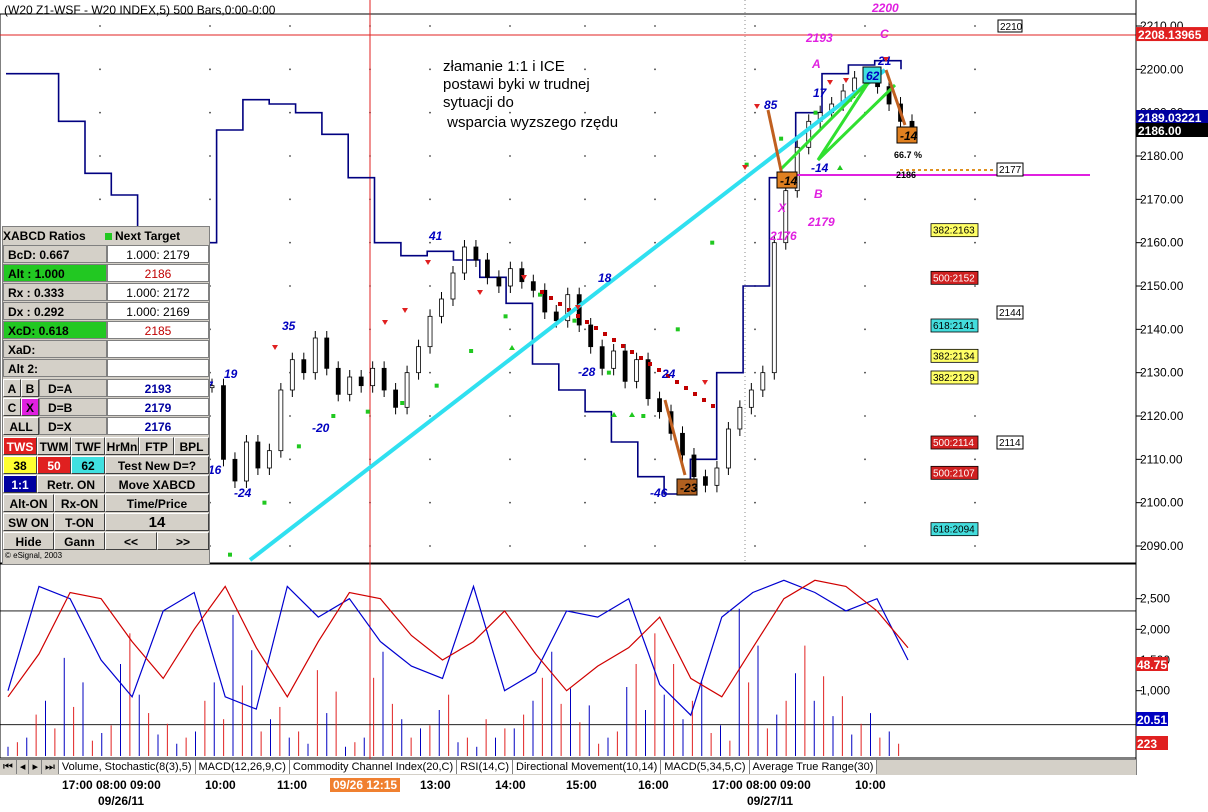  Describe the element at coordinates (79, 541) in the screenshot. I see `gann-button: Gann` at that location.